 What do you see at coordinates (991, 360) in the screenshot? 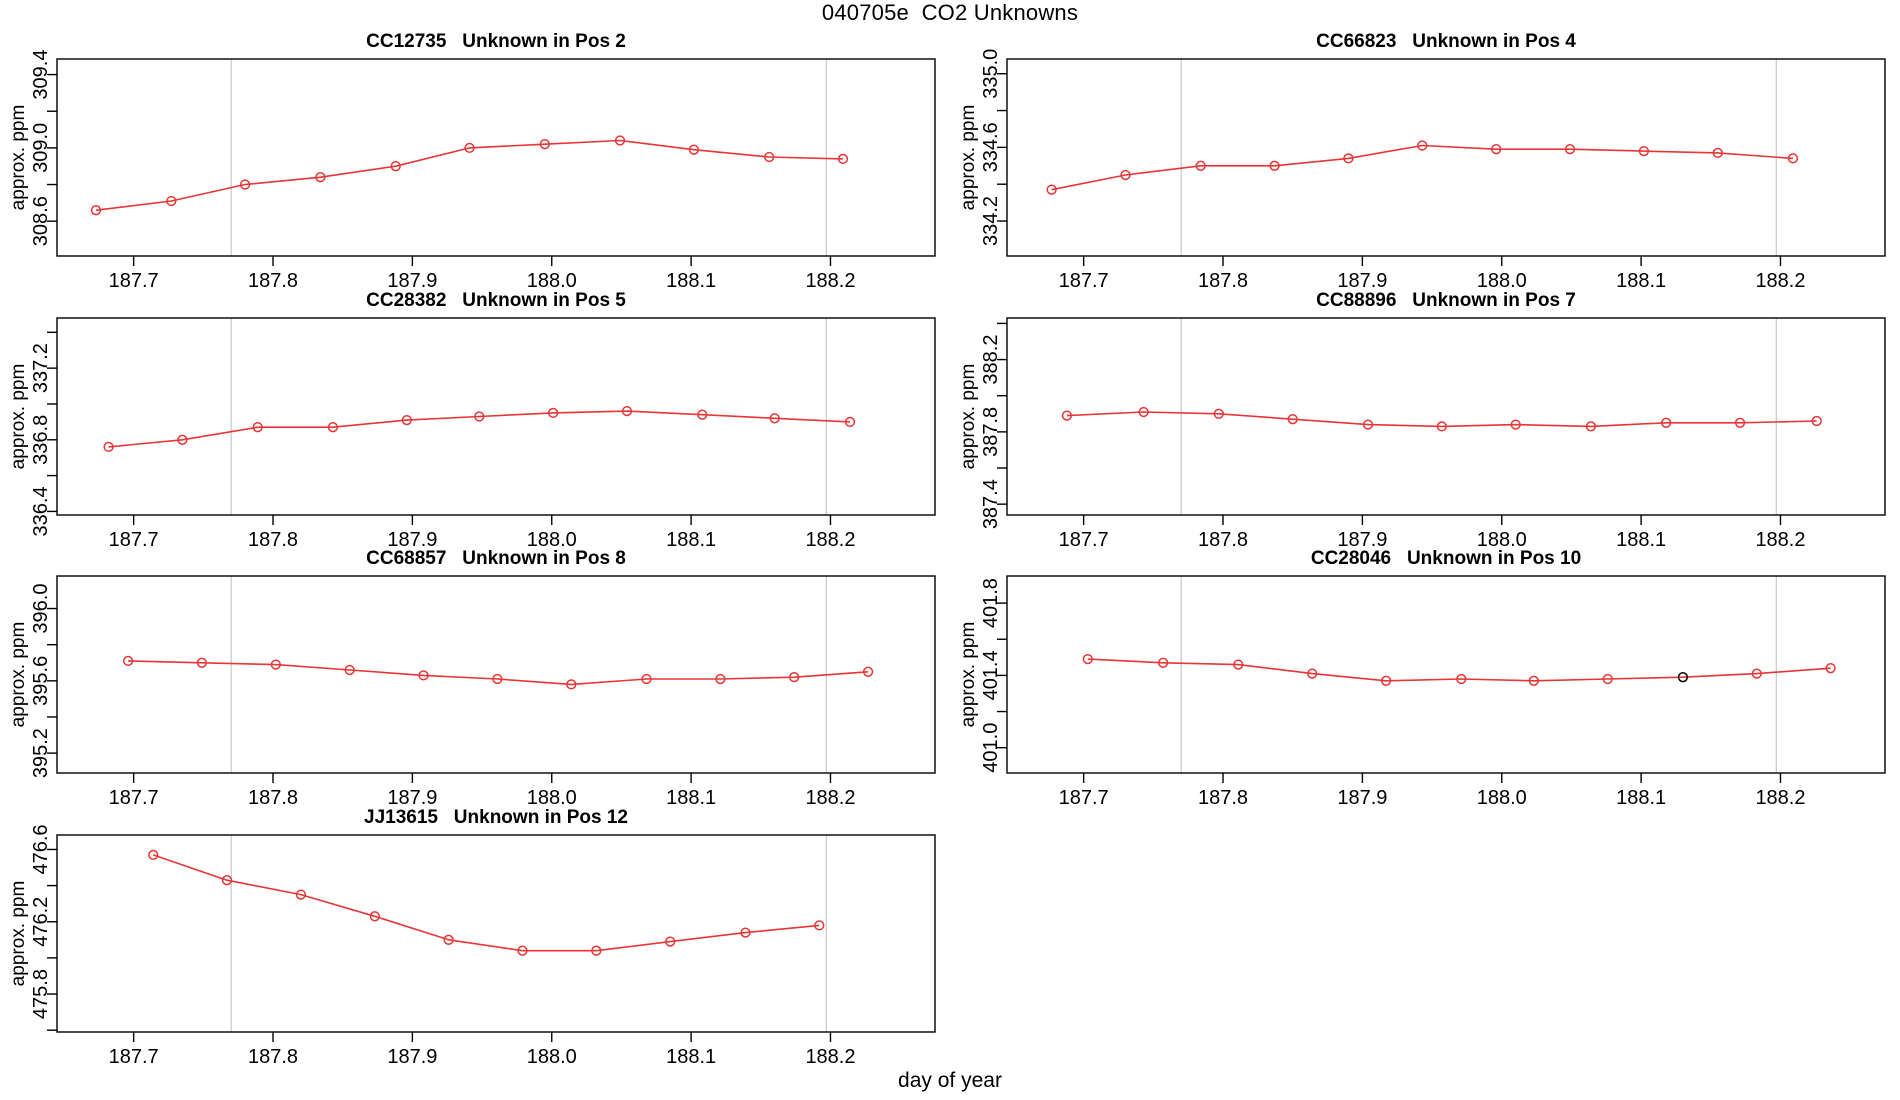
I see `y-tick-label: 388.2` at bounding box center [991, 360].